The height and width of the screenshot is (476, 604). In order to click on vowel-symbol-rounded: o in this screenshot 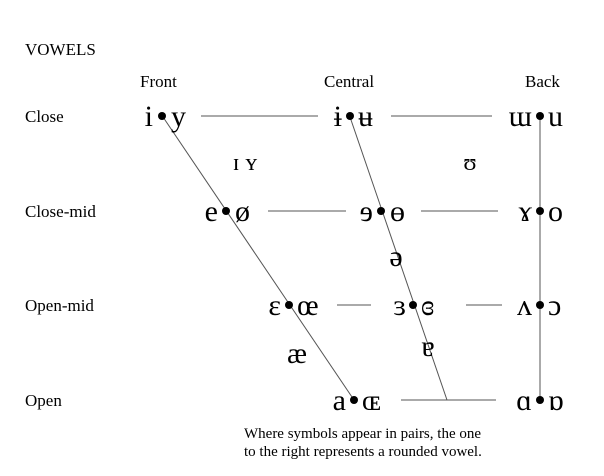, I will do `click(555, 211)`.